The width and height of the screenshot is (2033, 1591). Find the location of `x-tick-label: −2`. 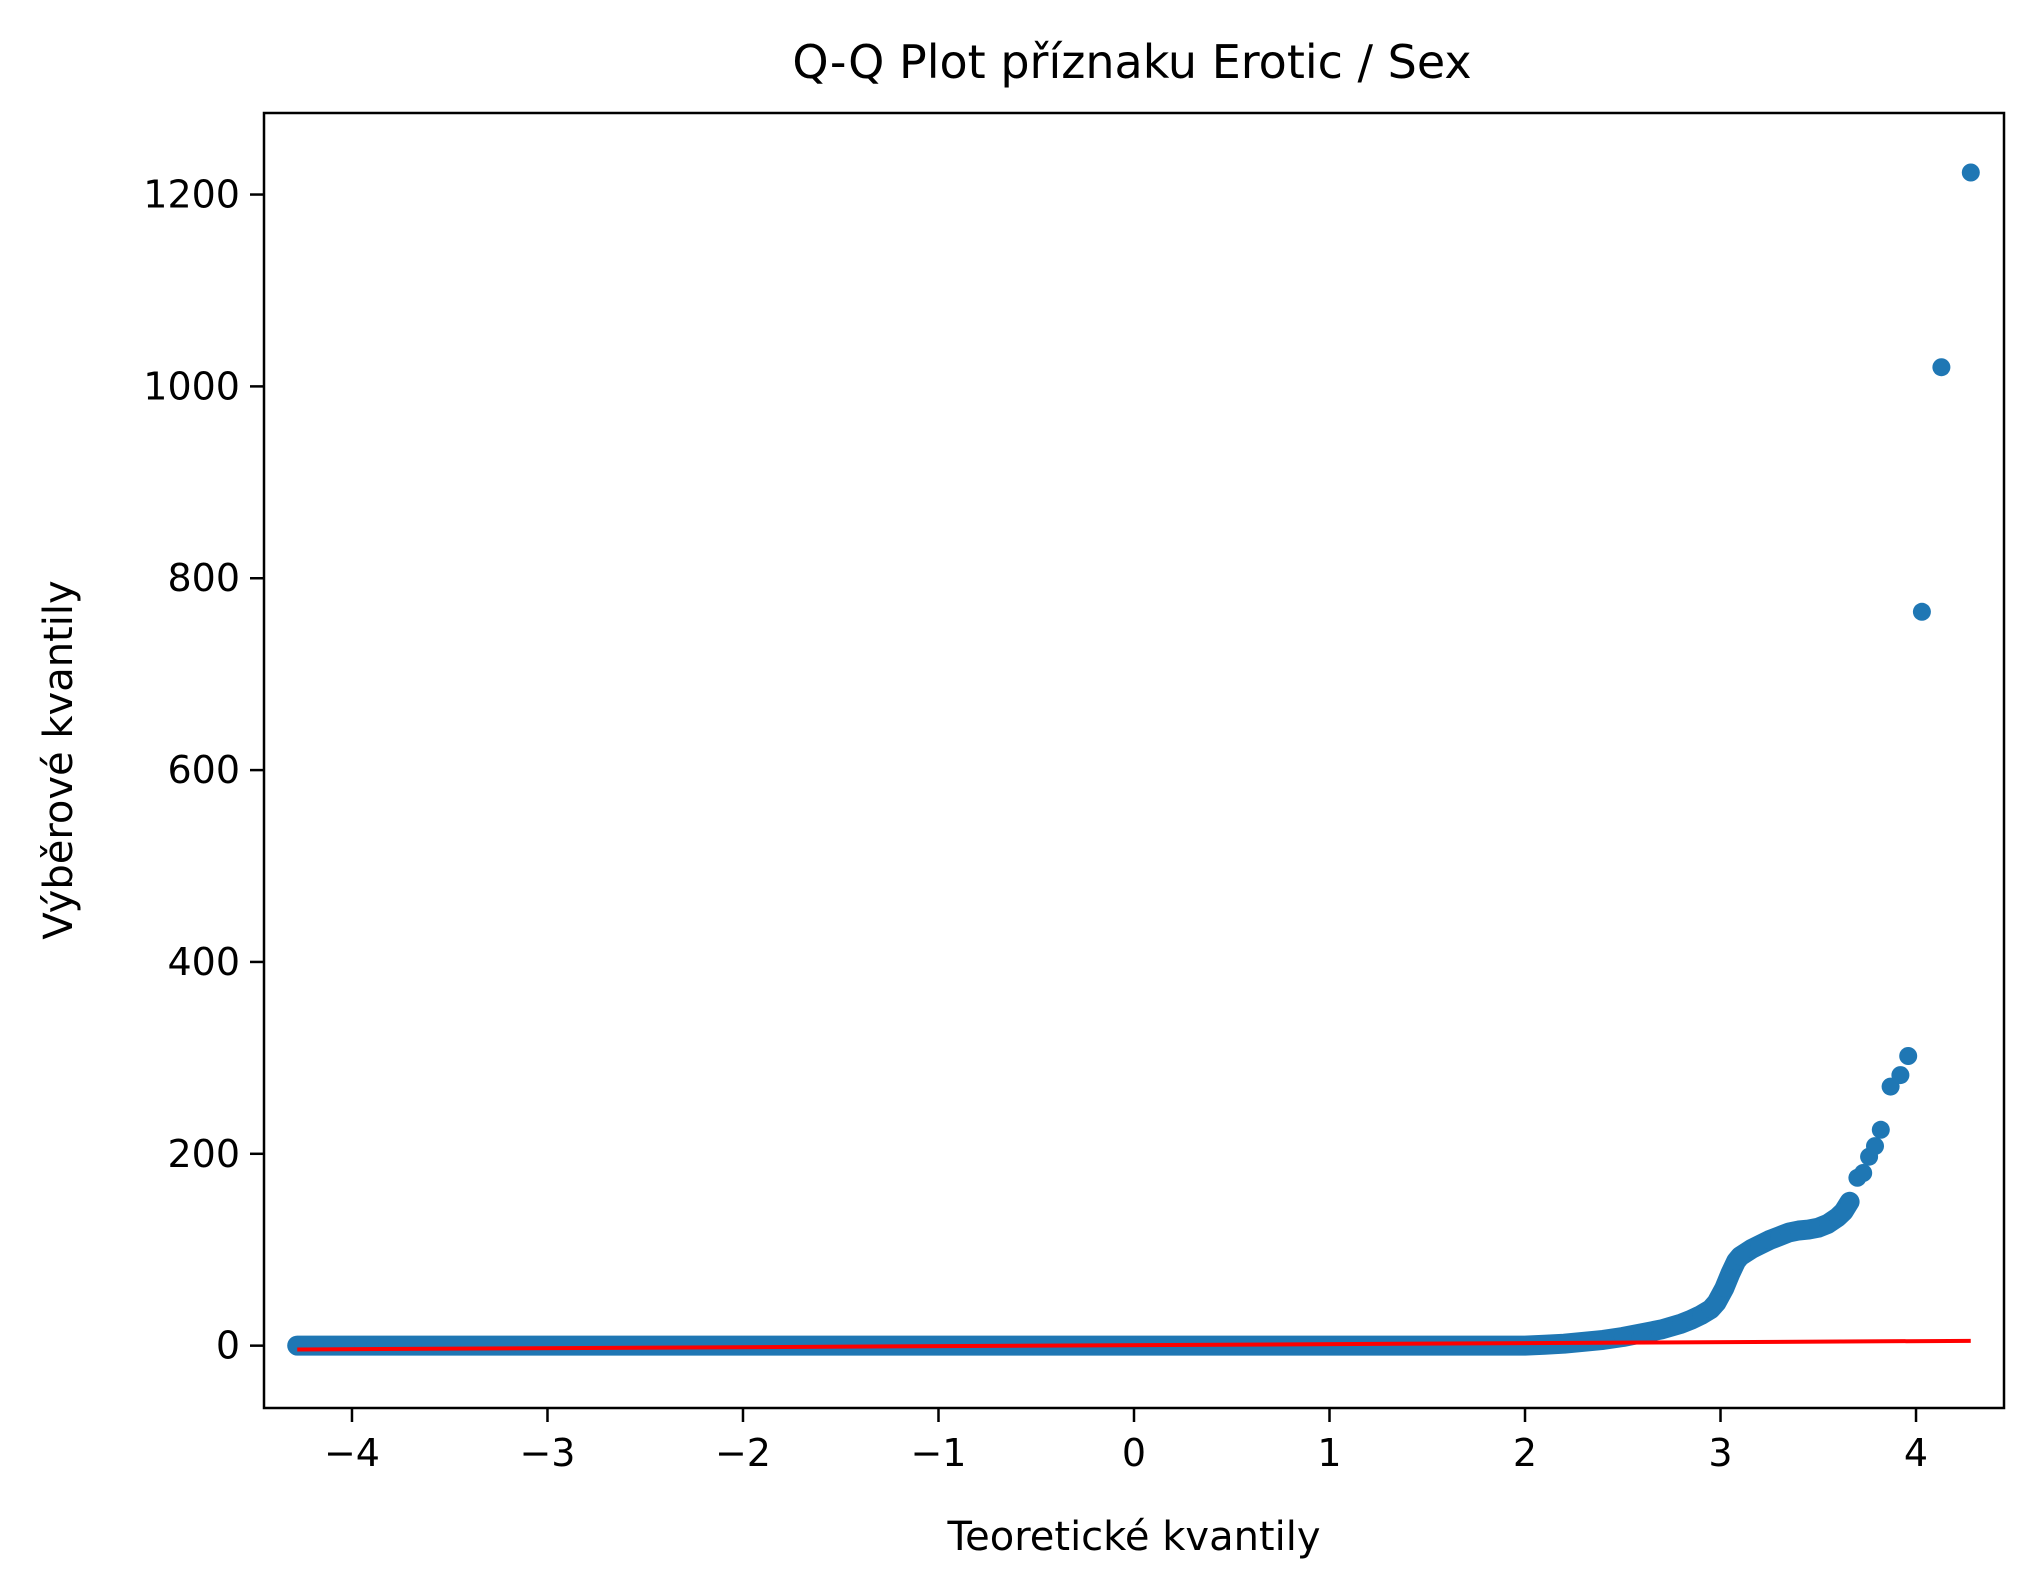

x-tick-label: −2 is located at coordinates (743, 1453).